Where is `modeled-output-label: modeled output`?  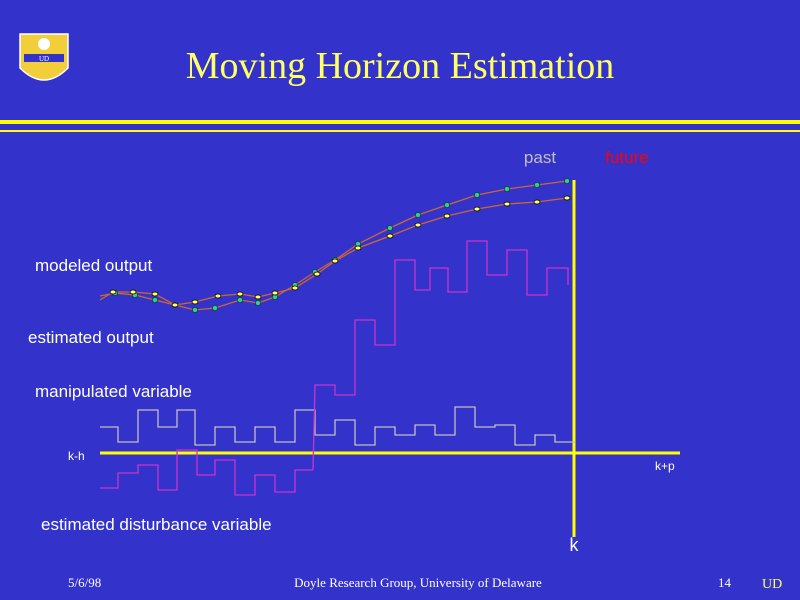 modeled-output-label: modeled output is located at coordinates (93, 265).